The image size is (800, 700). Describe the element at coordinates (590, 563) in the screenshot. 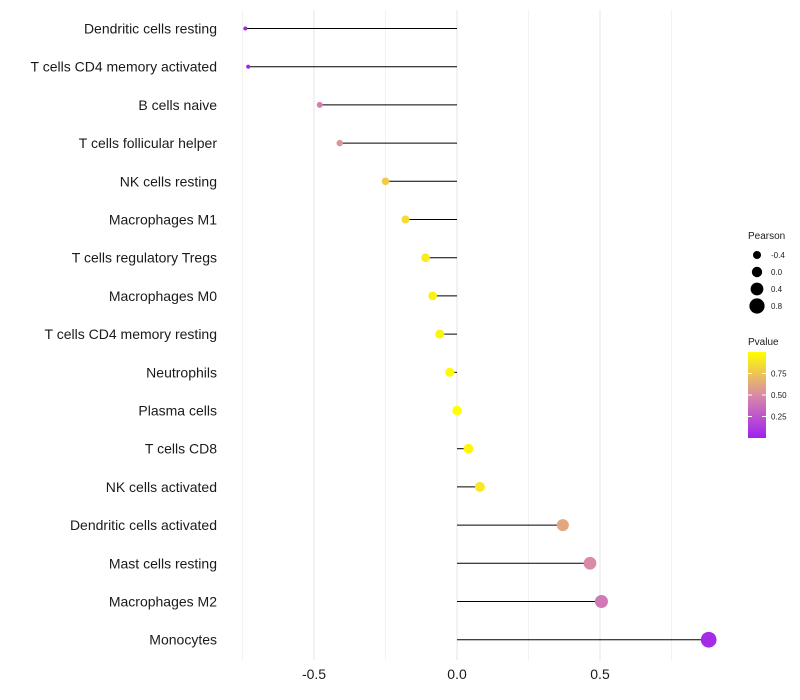

I see `point-mast-cells-resting` at that location.